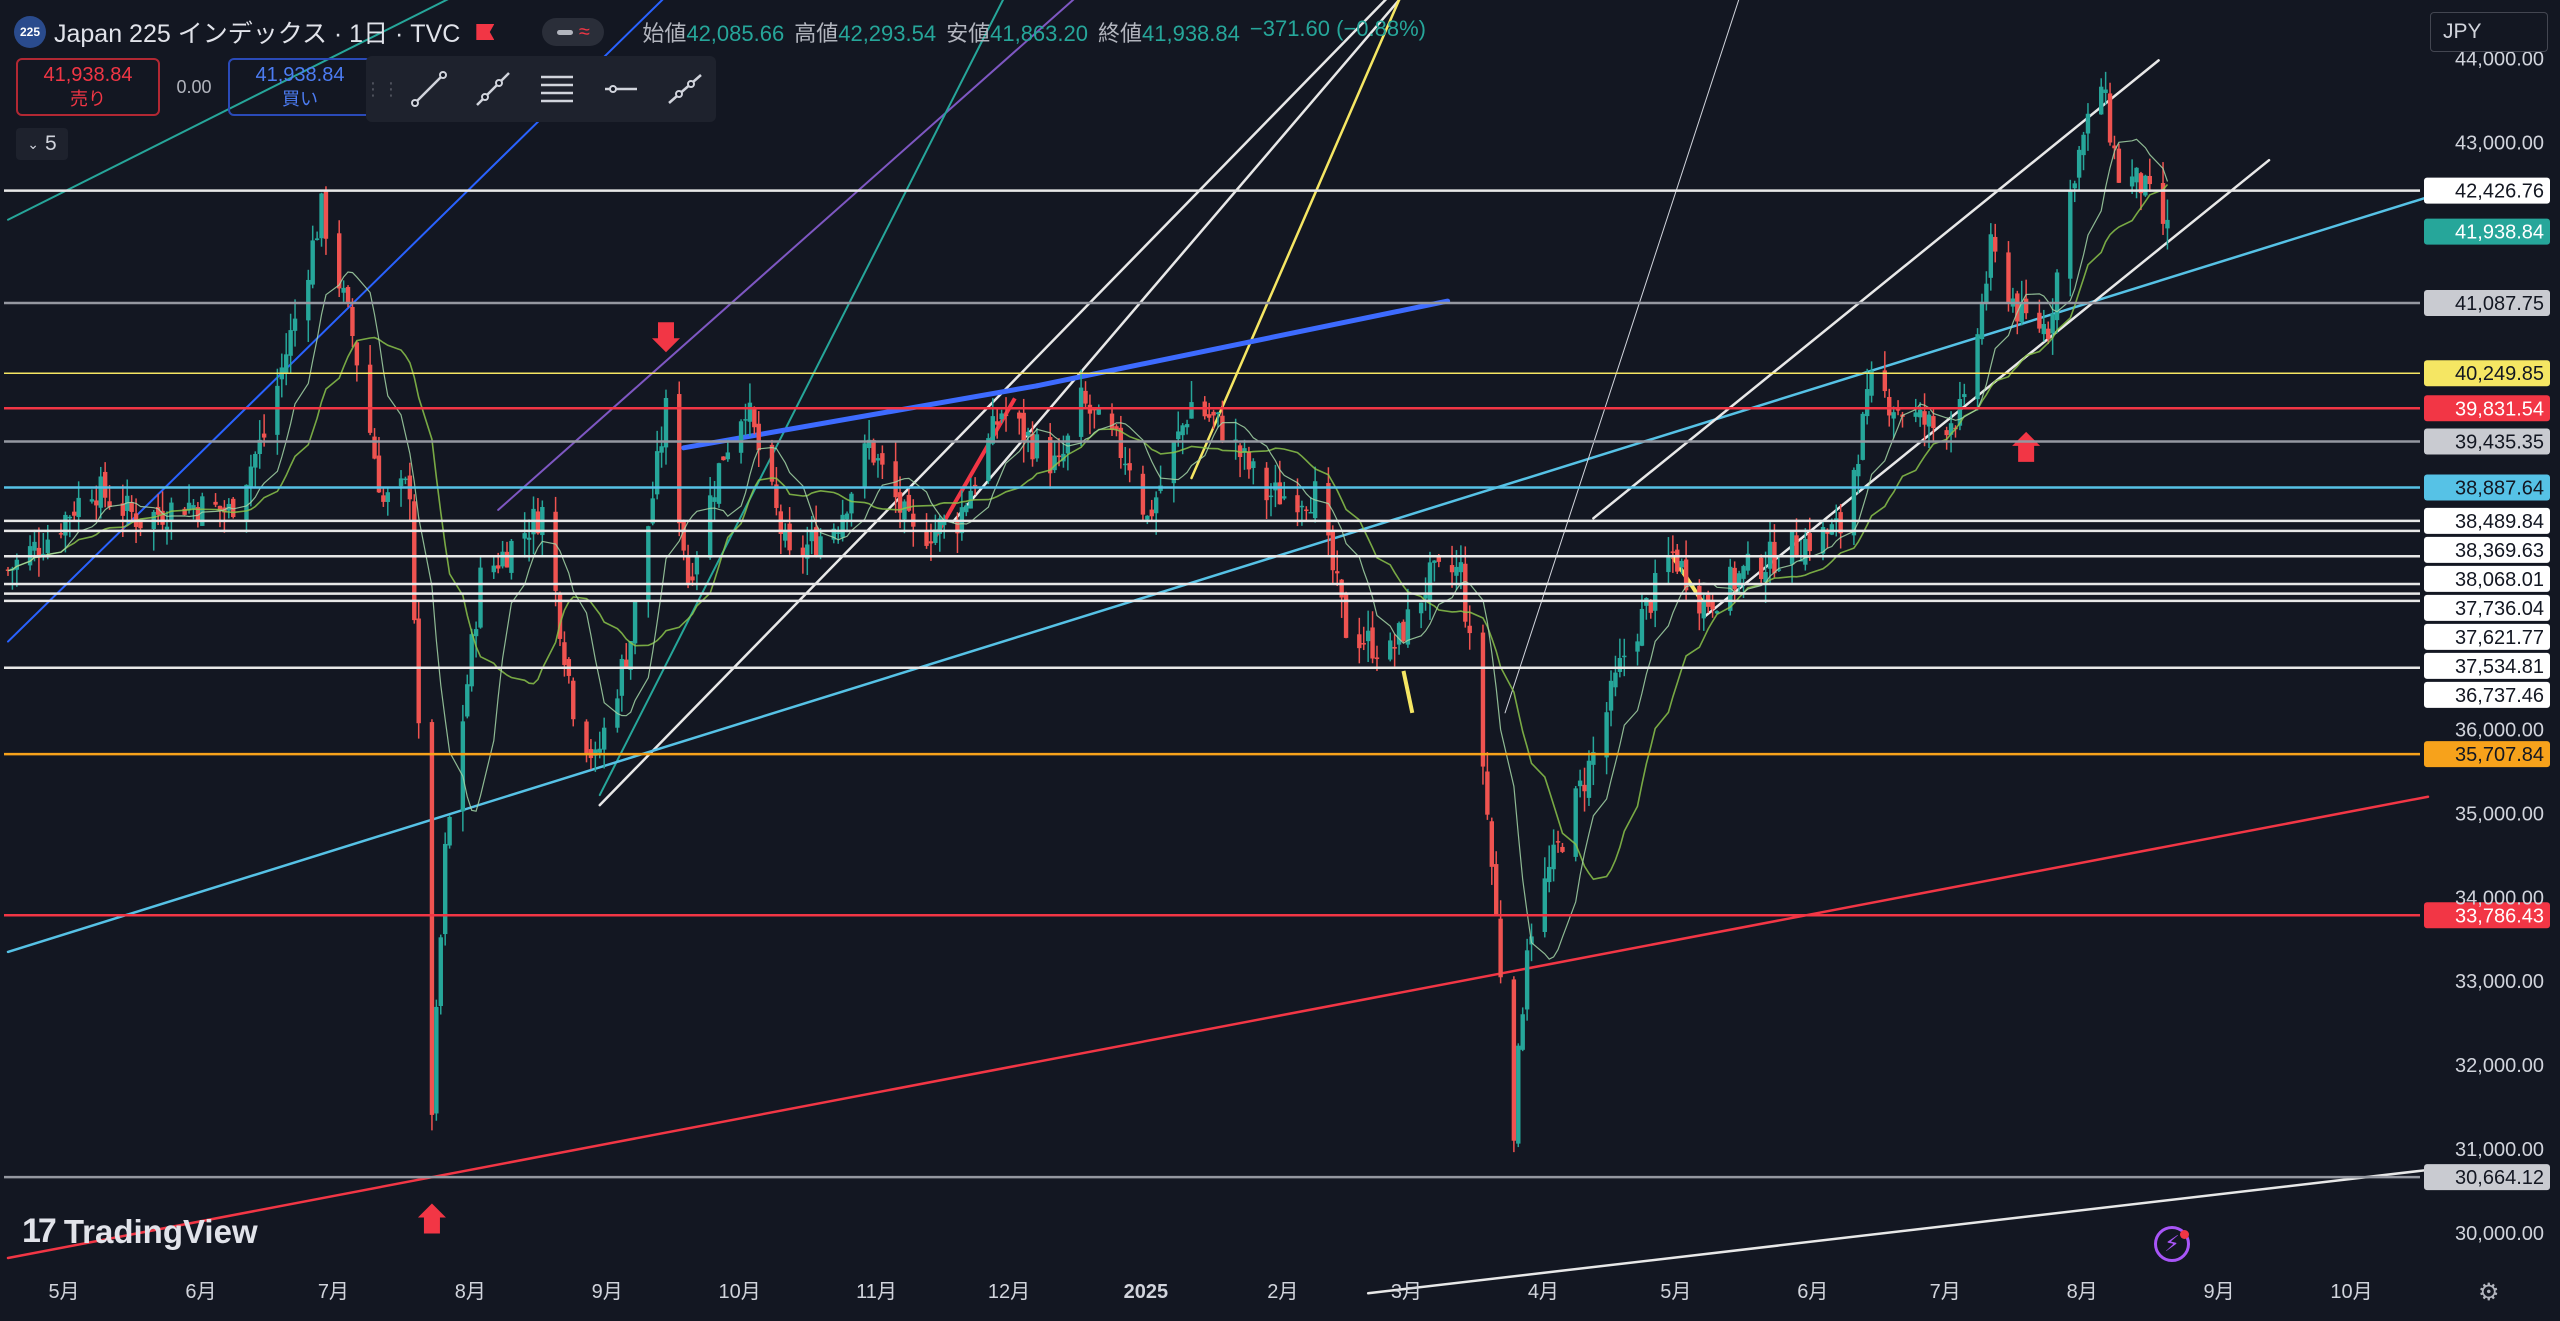  Describe the element at coordinates (2499, 898) in the screenshot. I see `y-tick-label: 34,000.00` at that location.